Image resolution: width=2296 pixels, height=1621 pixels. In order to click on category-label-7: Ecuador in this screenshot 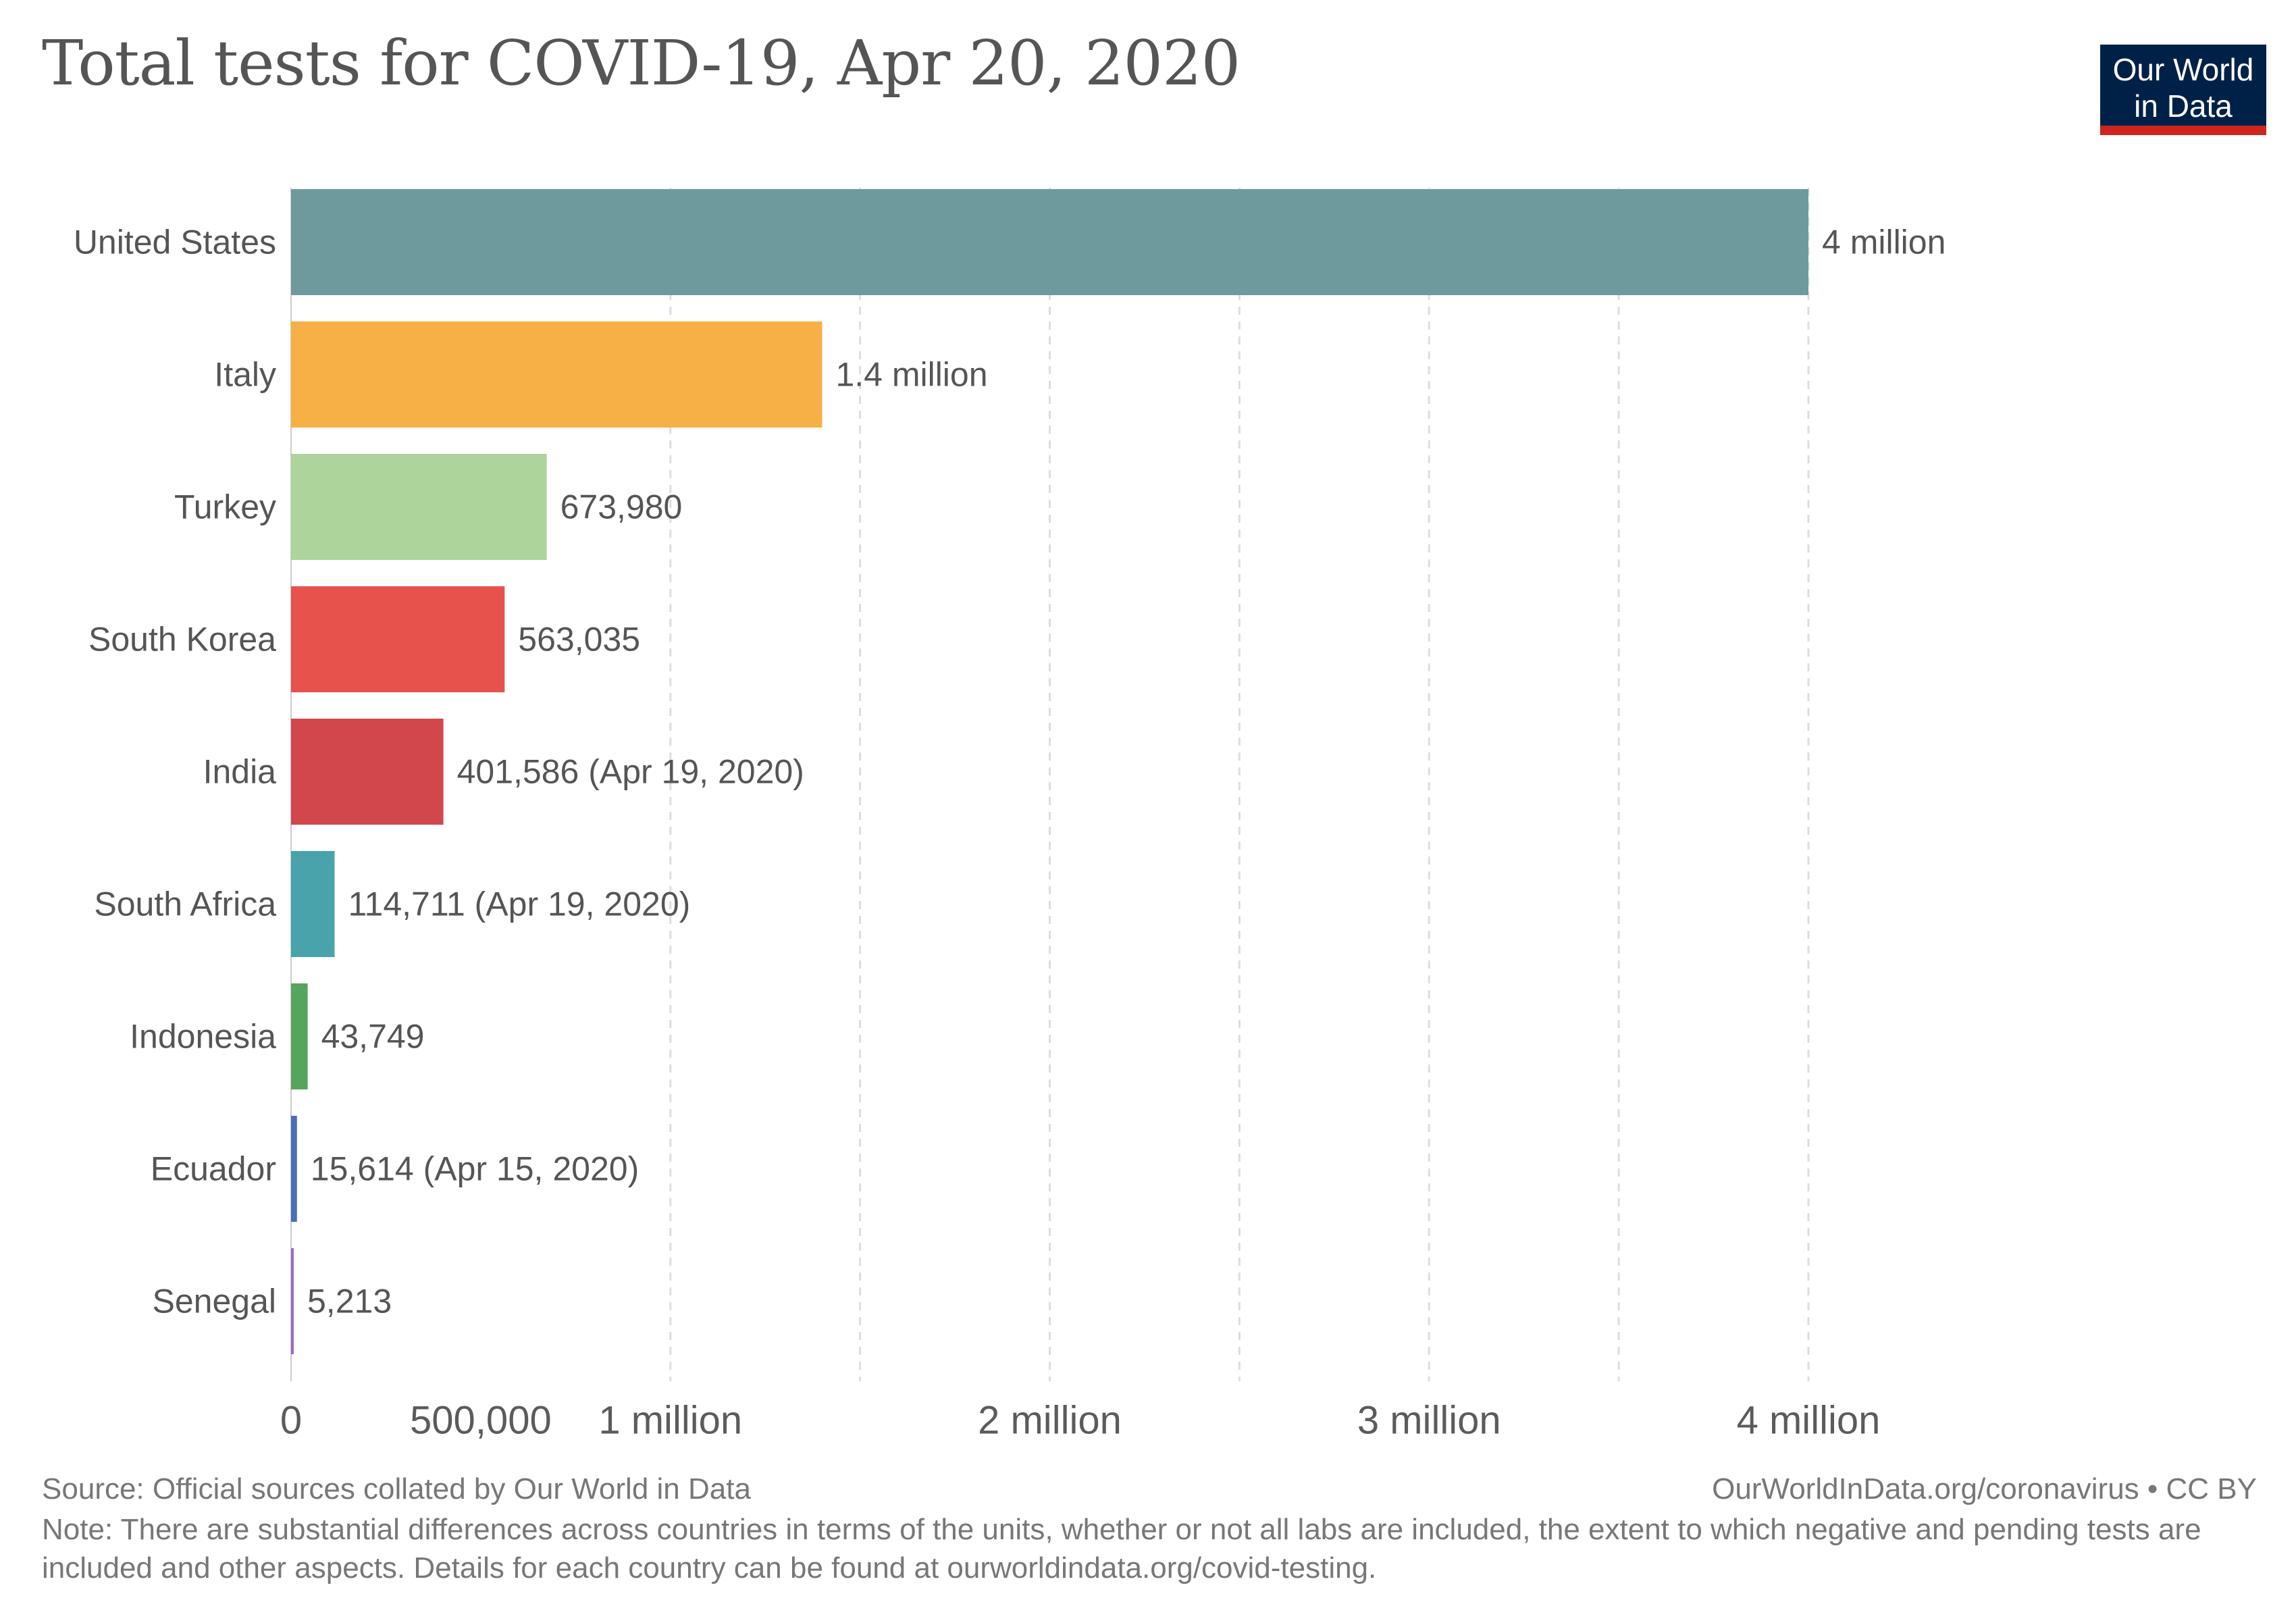, I will do `click(214, 1169)`.